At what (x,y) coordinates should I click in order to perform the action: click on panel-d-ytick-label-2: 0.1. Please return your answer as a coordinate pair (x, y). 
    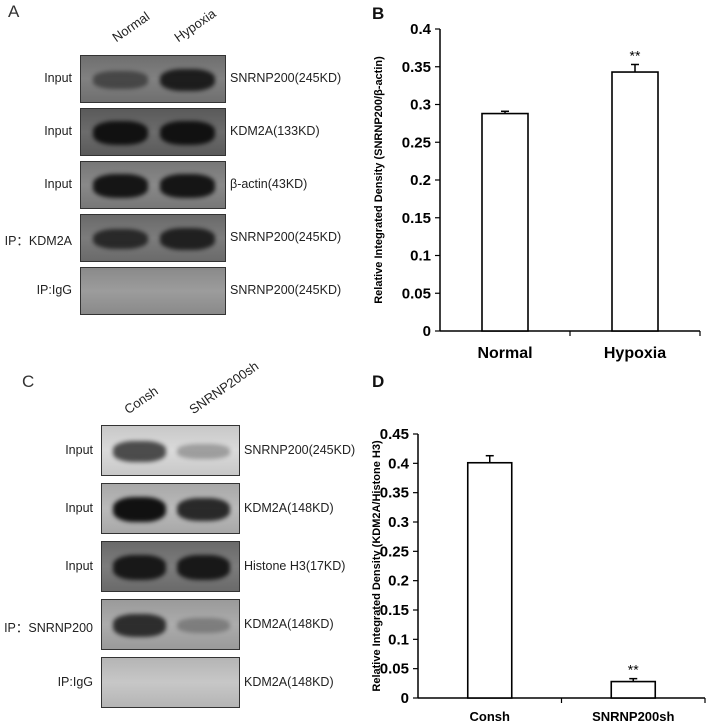
    Looking at the image, I should click on (398, 639).